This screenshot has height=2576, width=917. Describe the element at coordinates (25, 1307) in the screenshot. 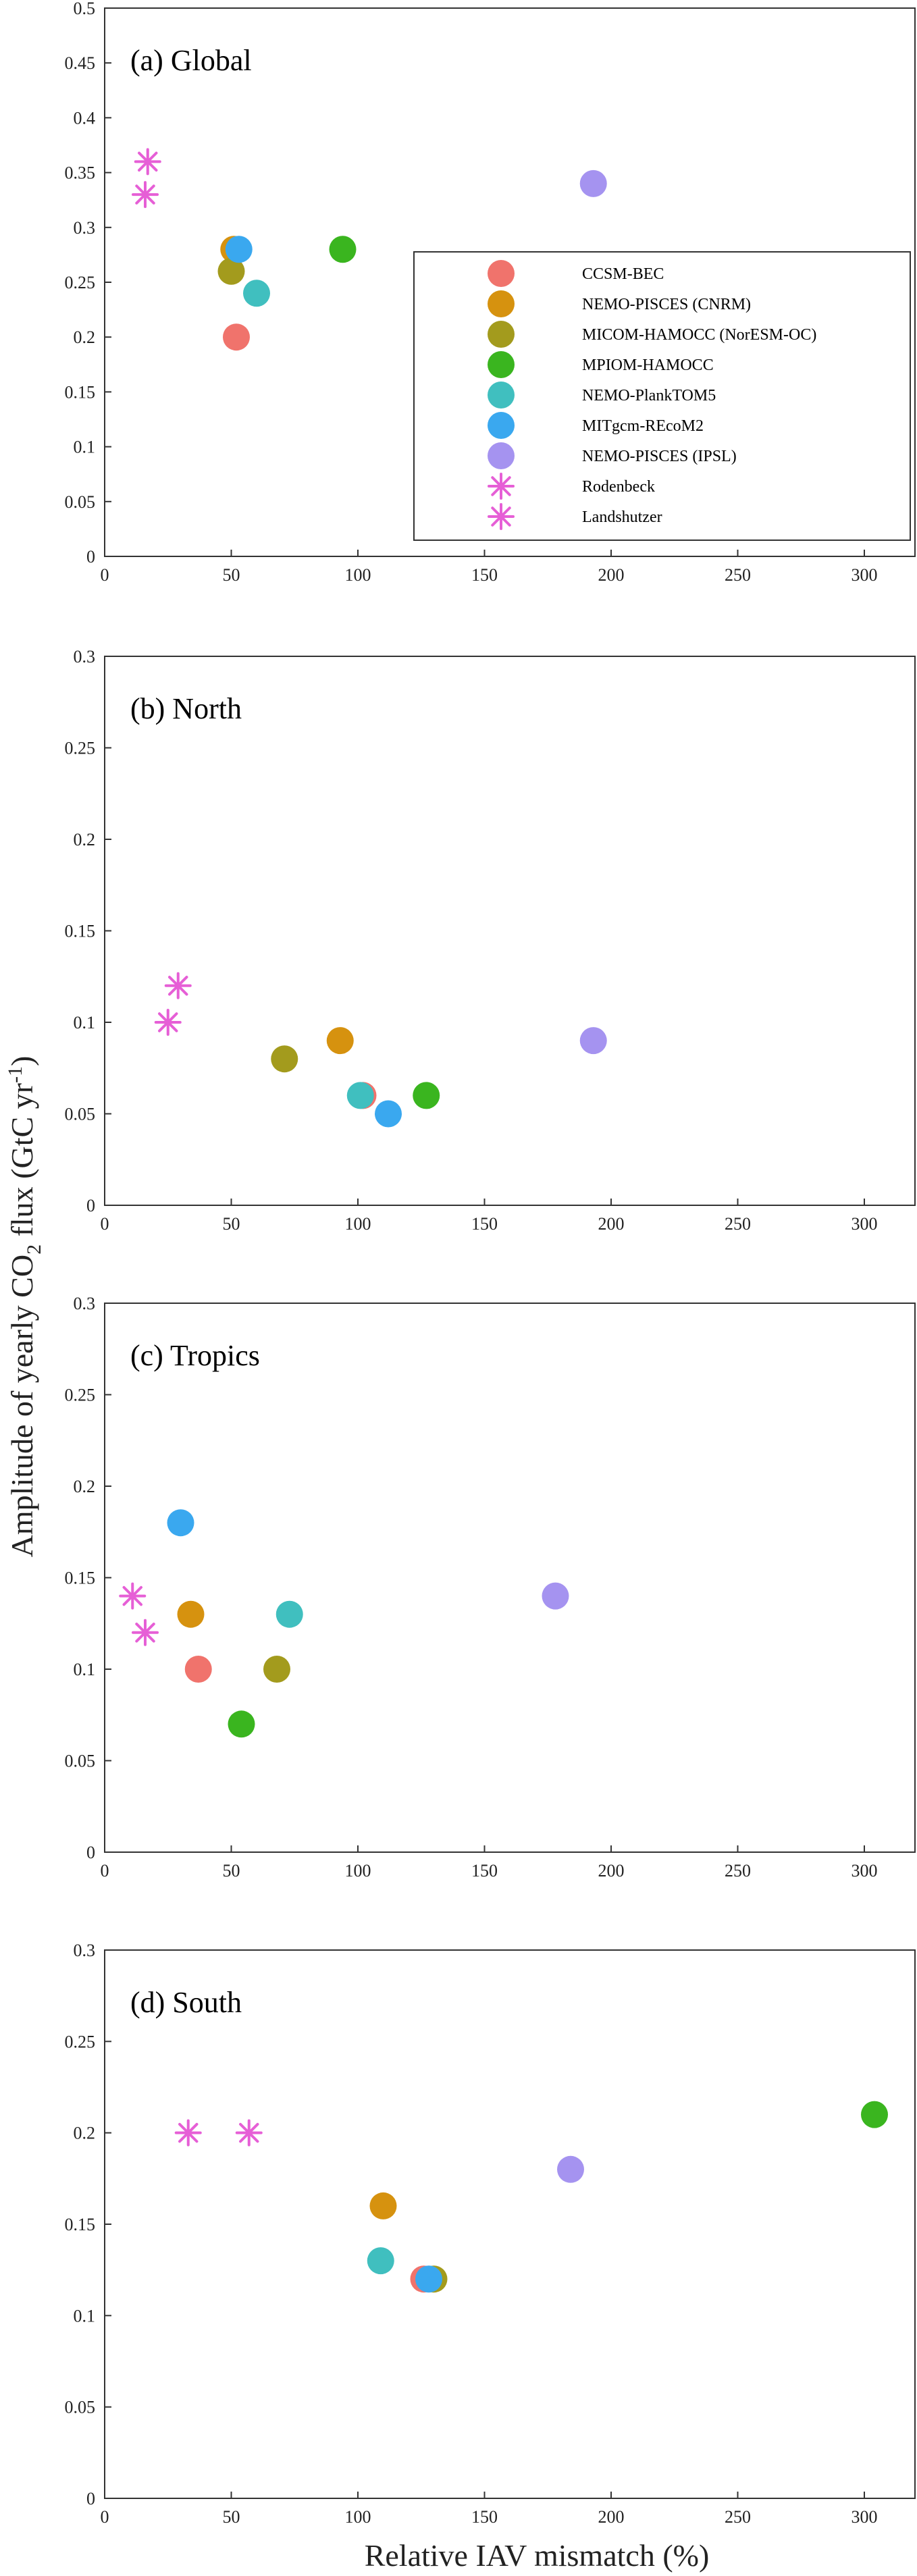

I see `y-axis-title: Amplitude of yearly CO2 flux (GtC yr-1)` at that location.